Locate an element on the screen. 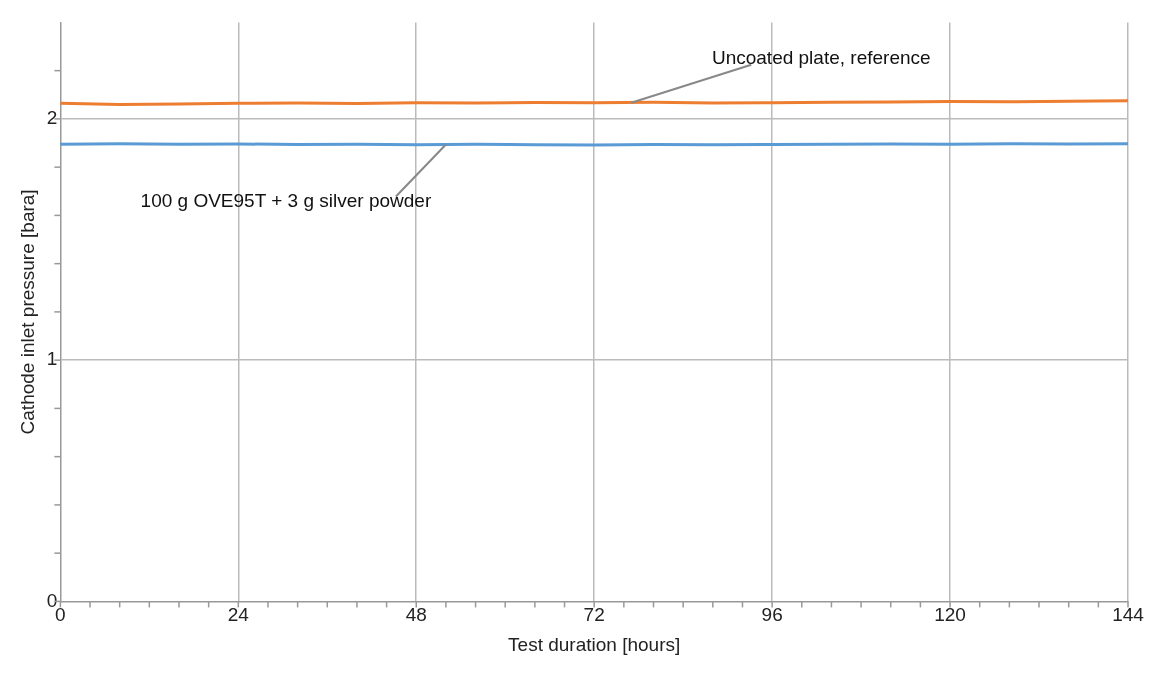 This screenshot has width=1166, height=675. annotation: Uncoated plate, reference is located at coordinates (821, 58).